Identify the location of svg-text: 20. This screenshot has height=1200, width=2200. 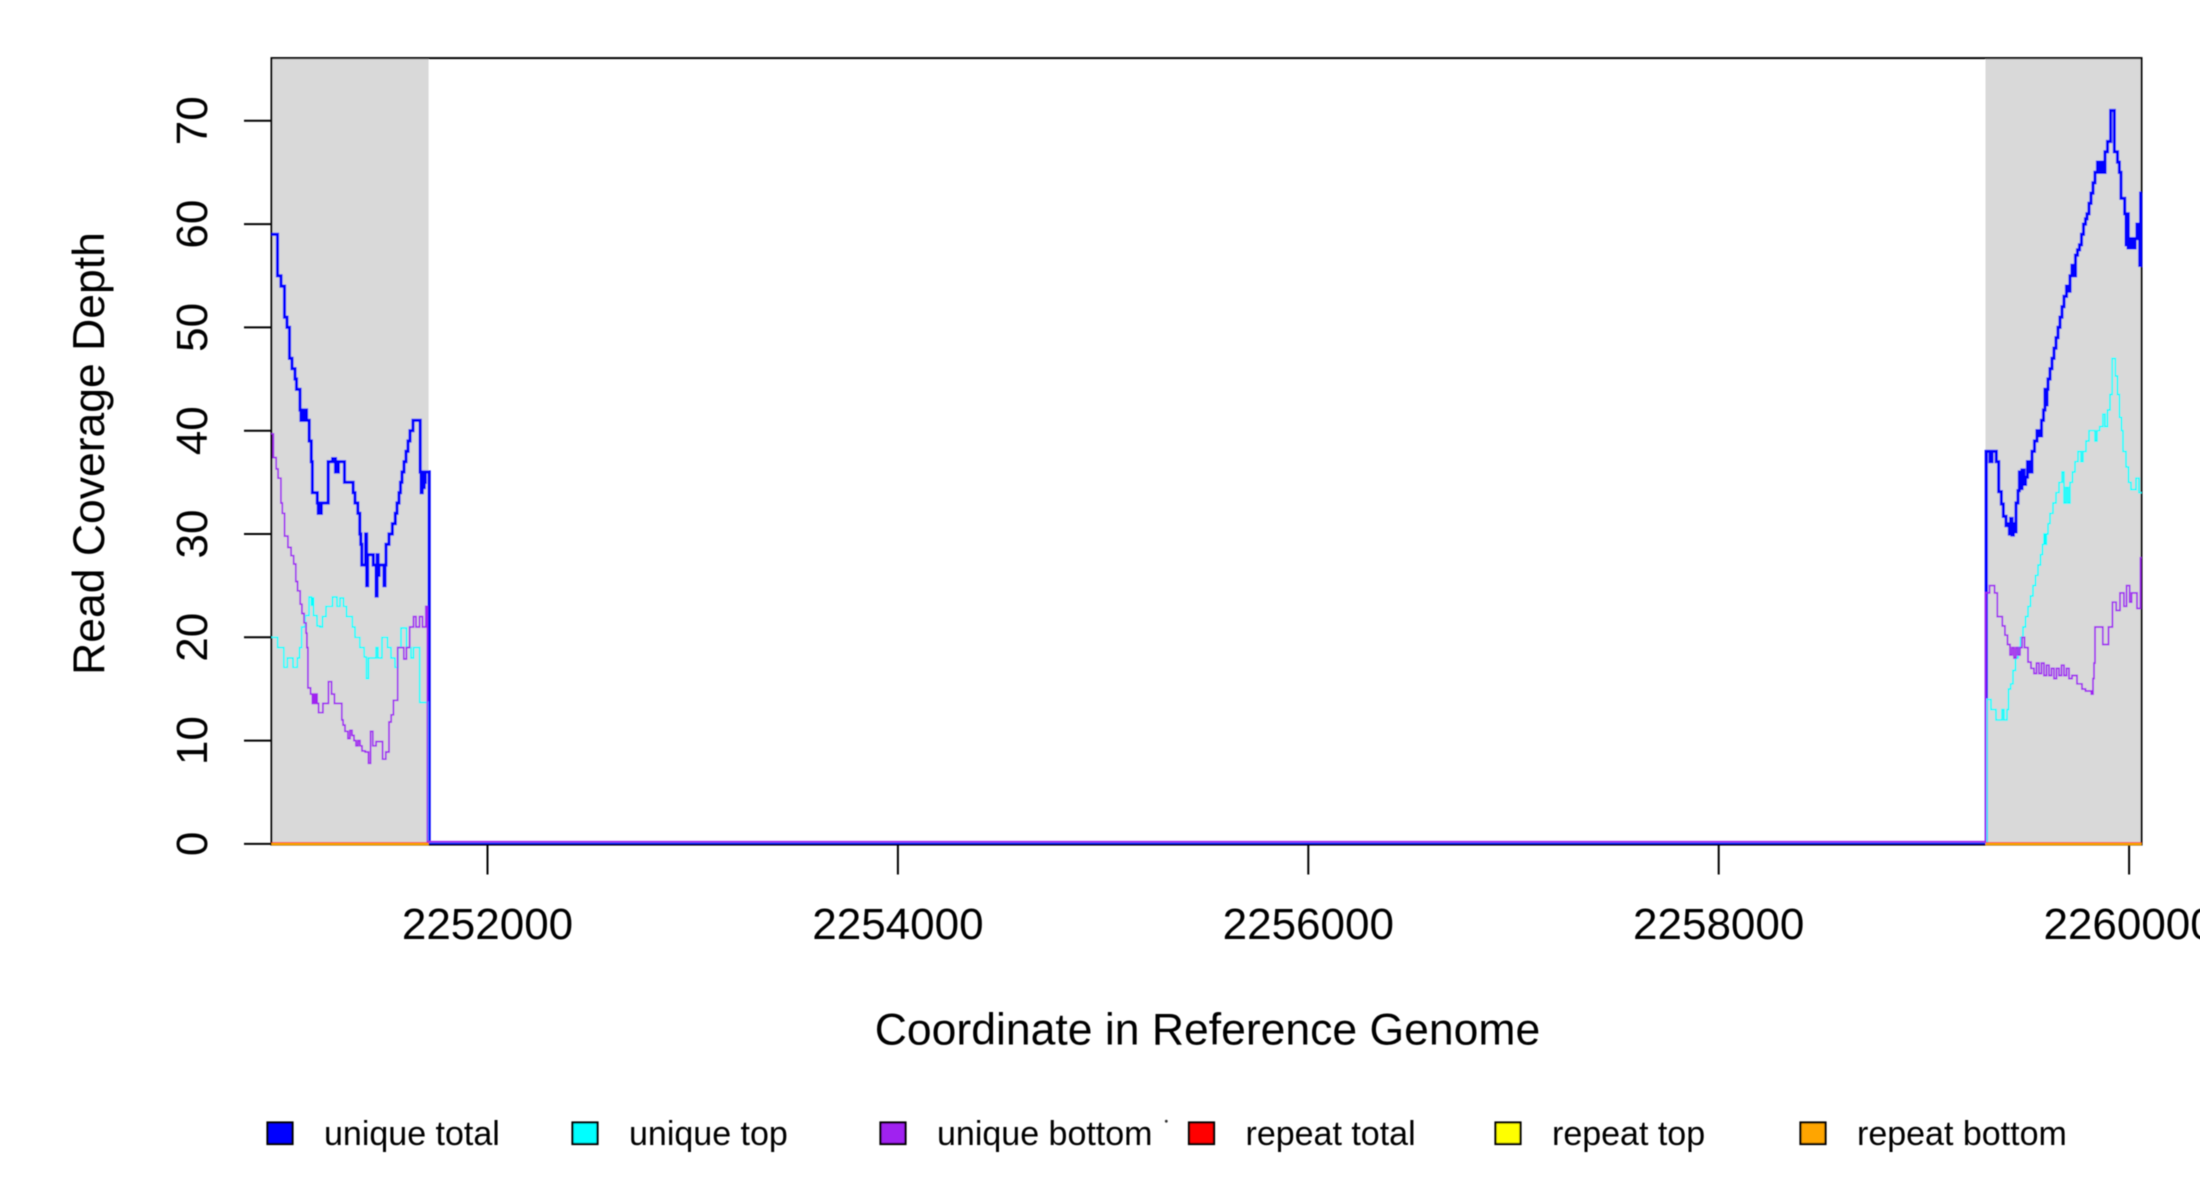
(192, 637).